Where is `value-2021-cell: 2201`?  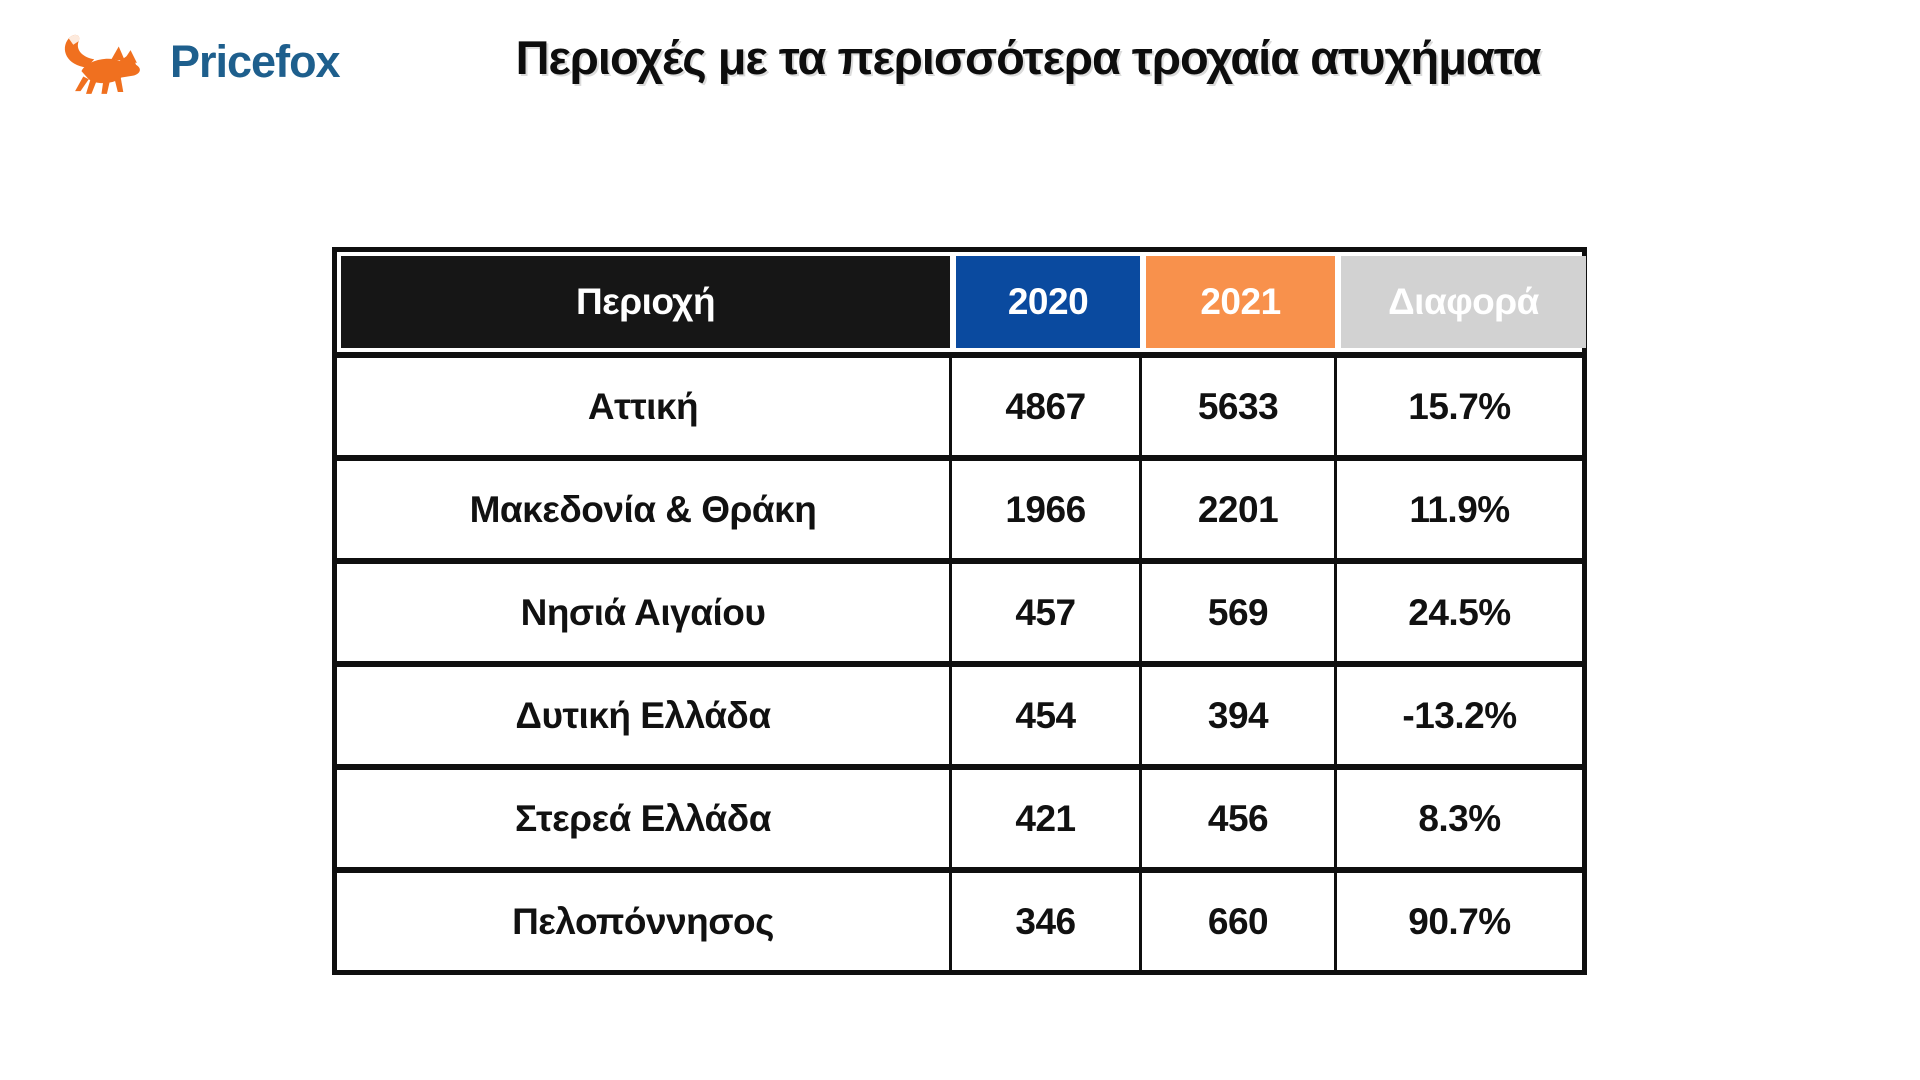 value-2021-cell: 2201 is located at coordinates (1236, 509).